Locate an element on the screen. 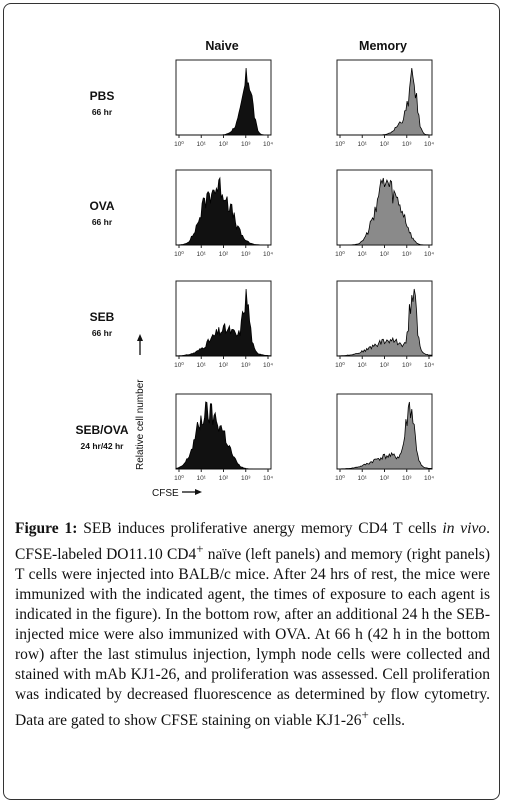 This screenshot has height=805, width=505. histogram-panel-seb-naive: 10⁰ 10¹ 10² 10³ 10⁴ is located at coordinates (223, 324).